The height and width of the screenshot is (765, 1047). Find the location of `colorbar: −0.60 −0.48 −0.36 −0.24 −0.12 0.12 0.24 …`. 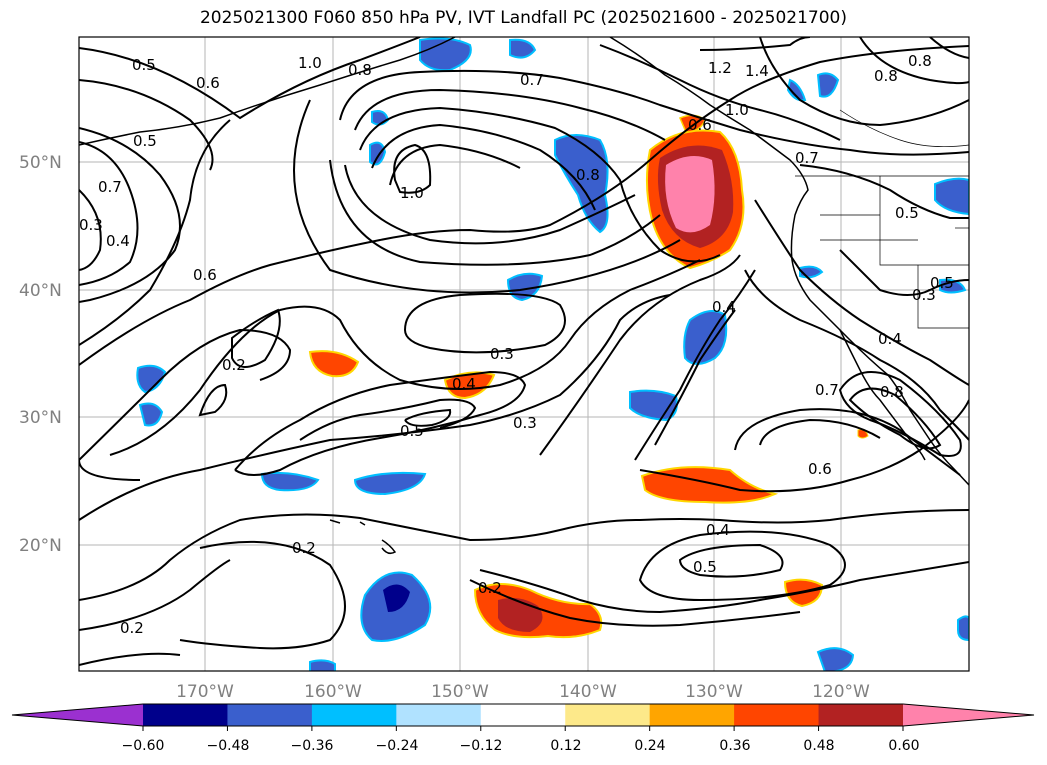

colorbar: −0.60 −0.48 −0.36 −0.24 −0.12 0.12 0.24 … is located at coordinates (523, 728).